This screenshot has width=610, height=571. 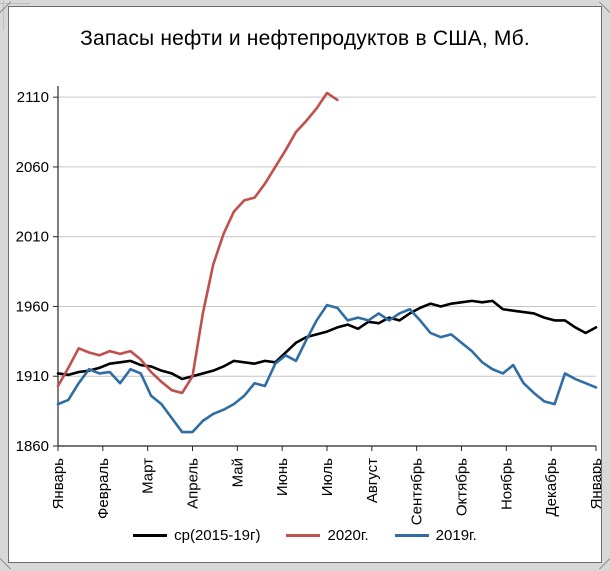 What do you see at coordinates (372, 480) in the screenshot?
I see `svg-text: Август` at bounding box center [372, 480].